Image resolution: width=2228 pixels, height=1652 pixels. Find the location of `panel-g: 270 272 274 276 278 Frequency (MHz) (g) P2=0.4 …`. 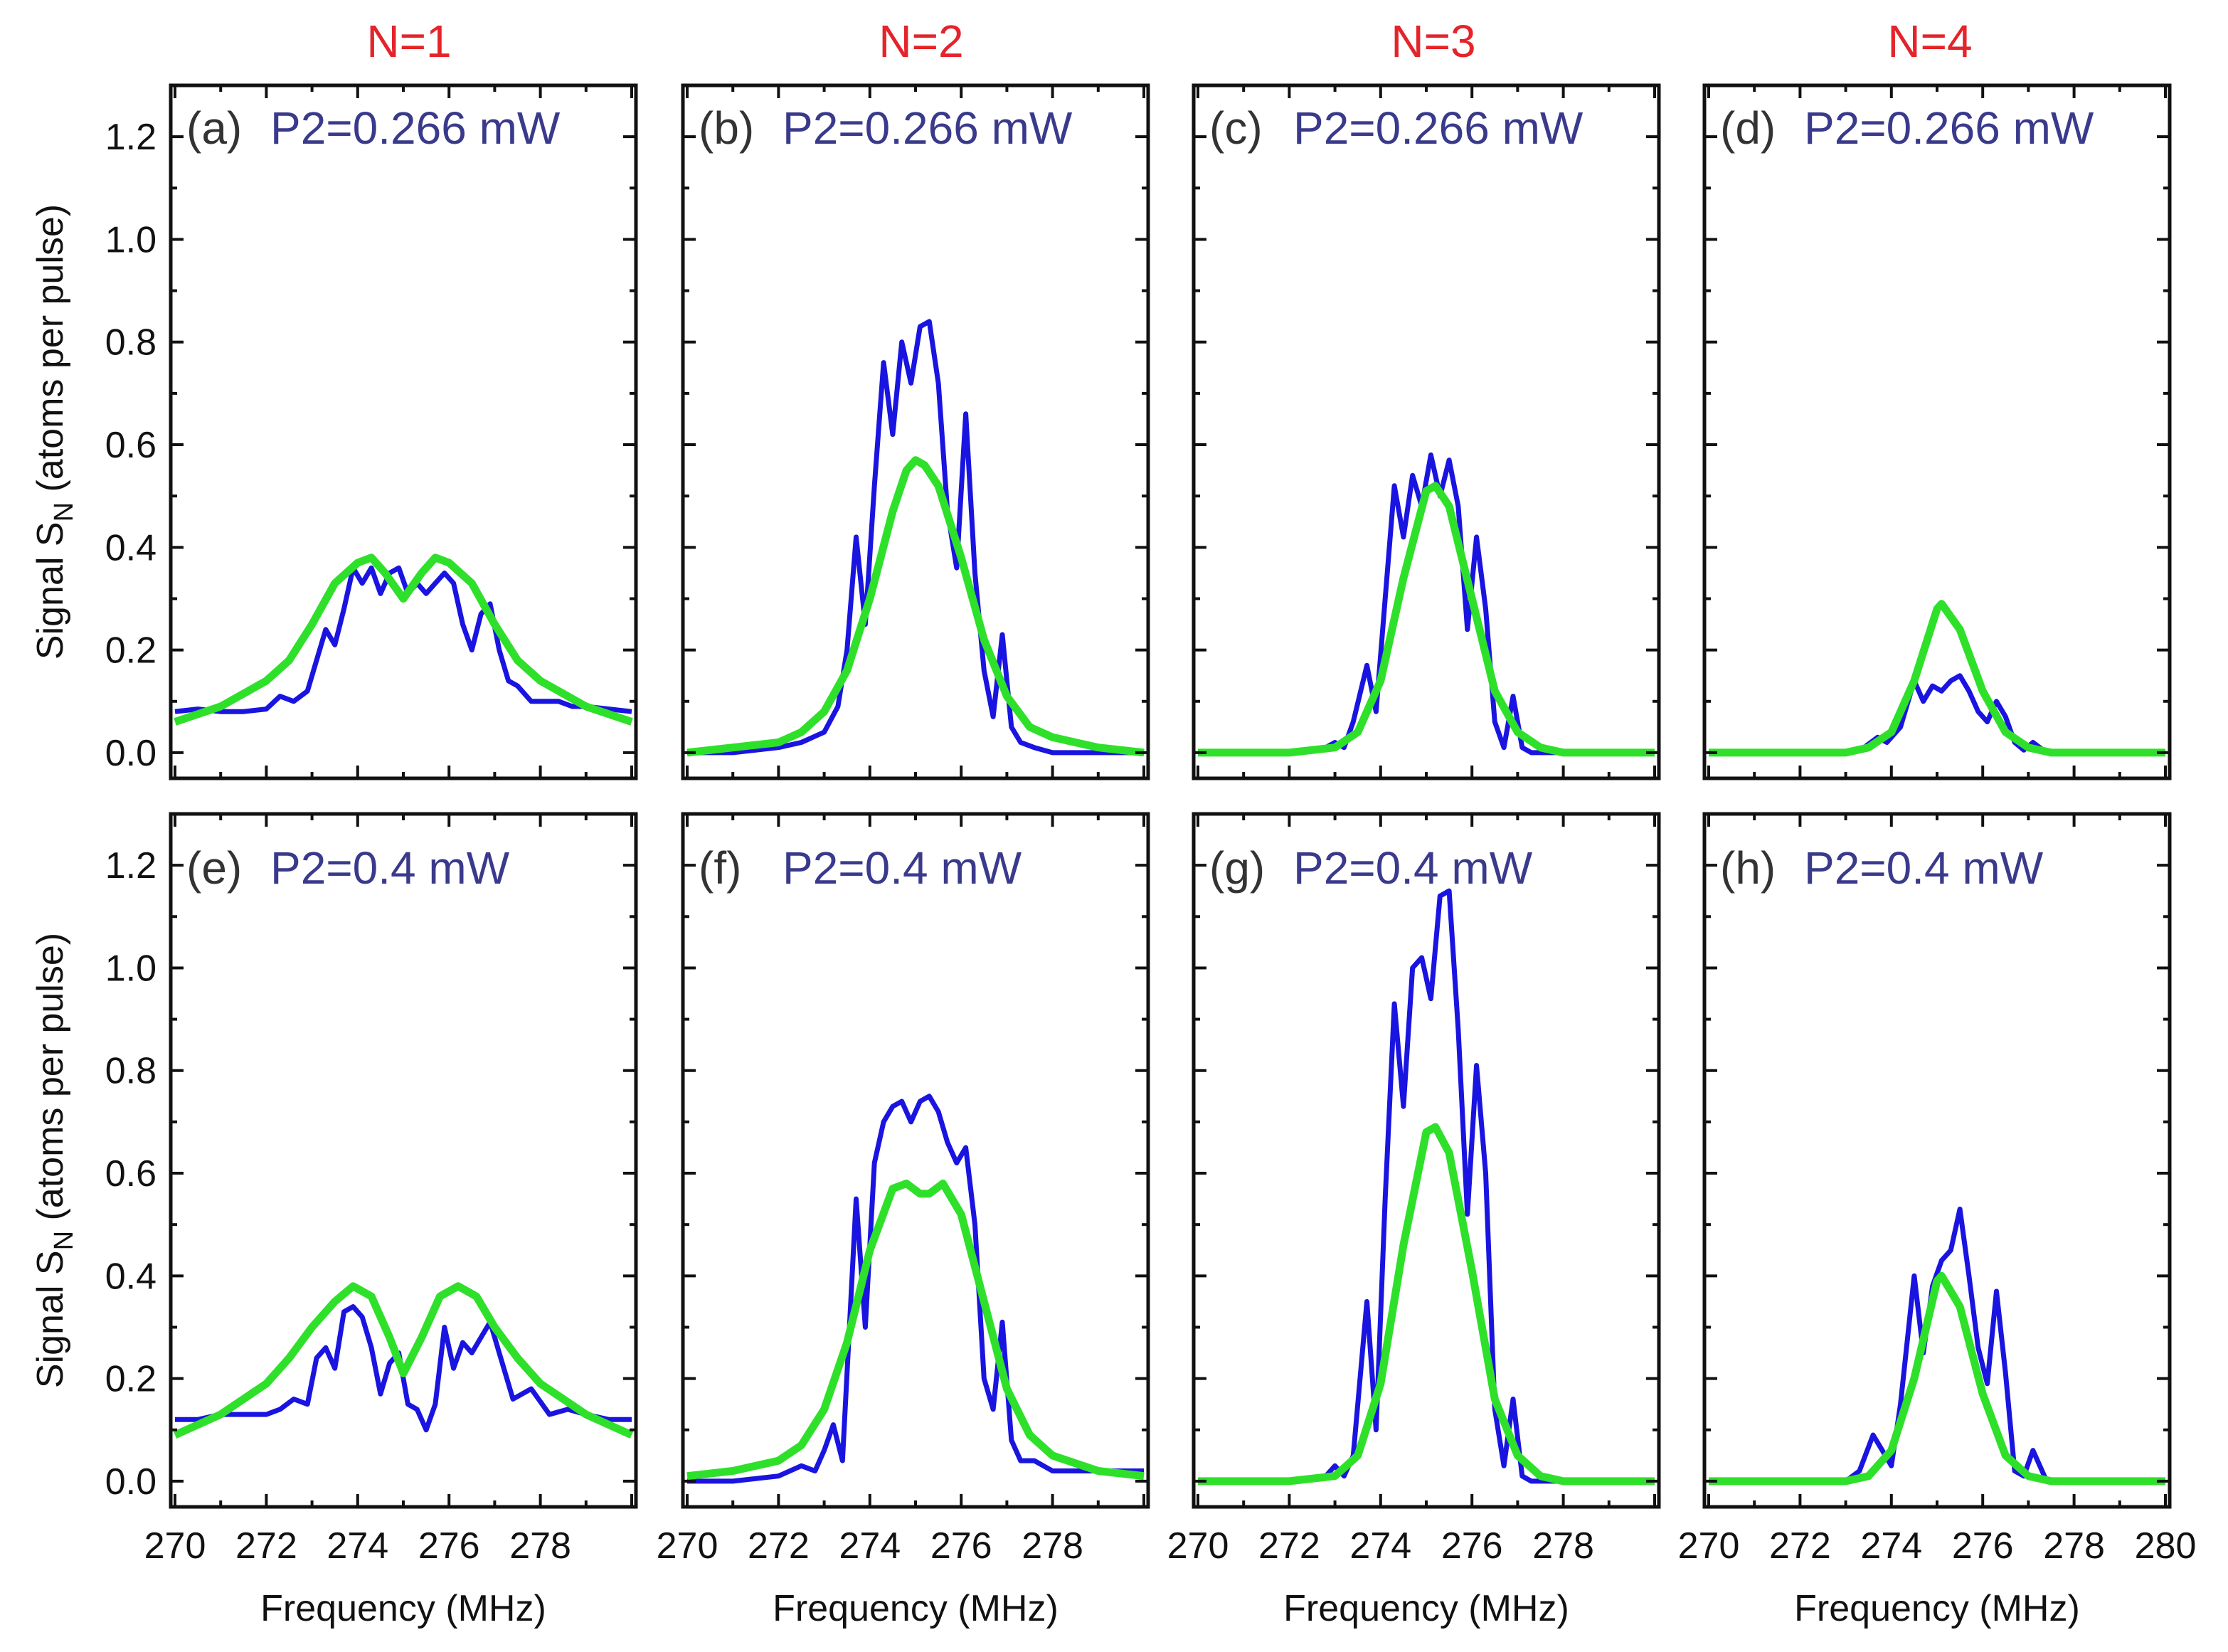

panel-g: 270 272 274 276 278 Frequency (MHz) (g) P2=0.4 … is located at coordinates (1414, 1220).